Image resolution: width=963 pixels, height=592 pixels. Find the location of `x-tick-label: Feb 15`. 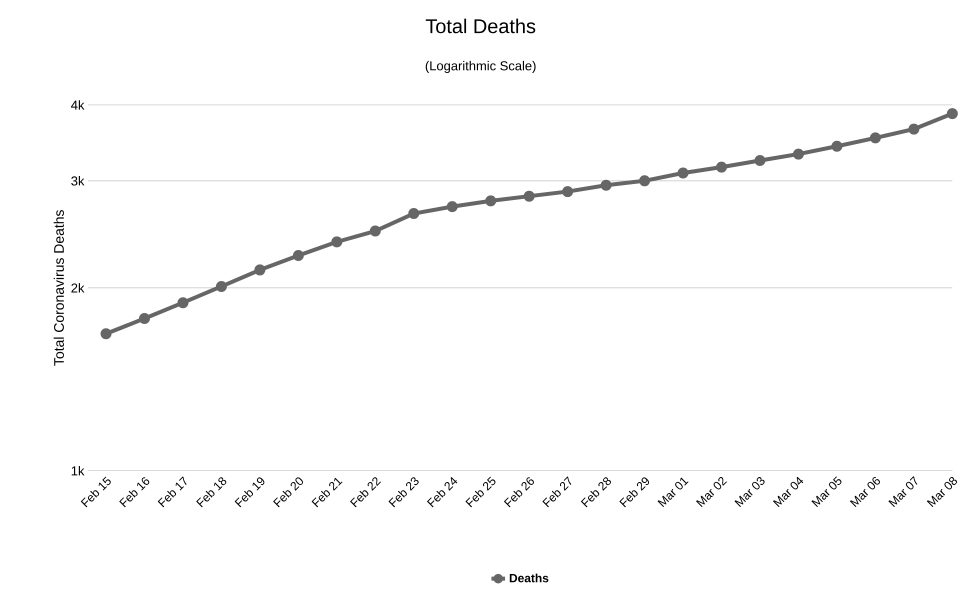

x-tick-label: Feb 15 is located at coordinates (95, 492).